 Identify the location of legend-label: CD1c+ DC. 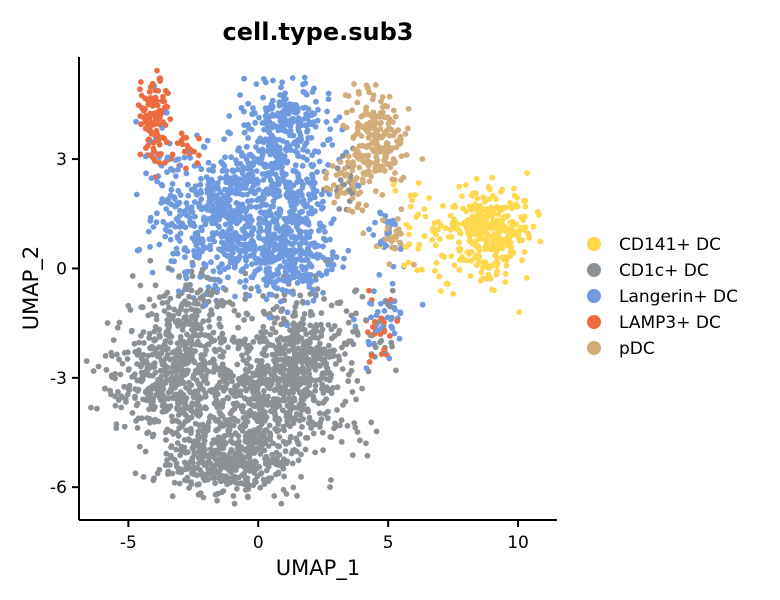
(664, 271).